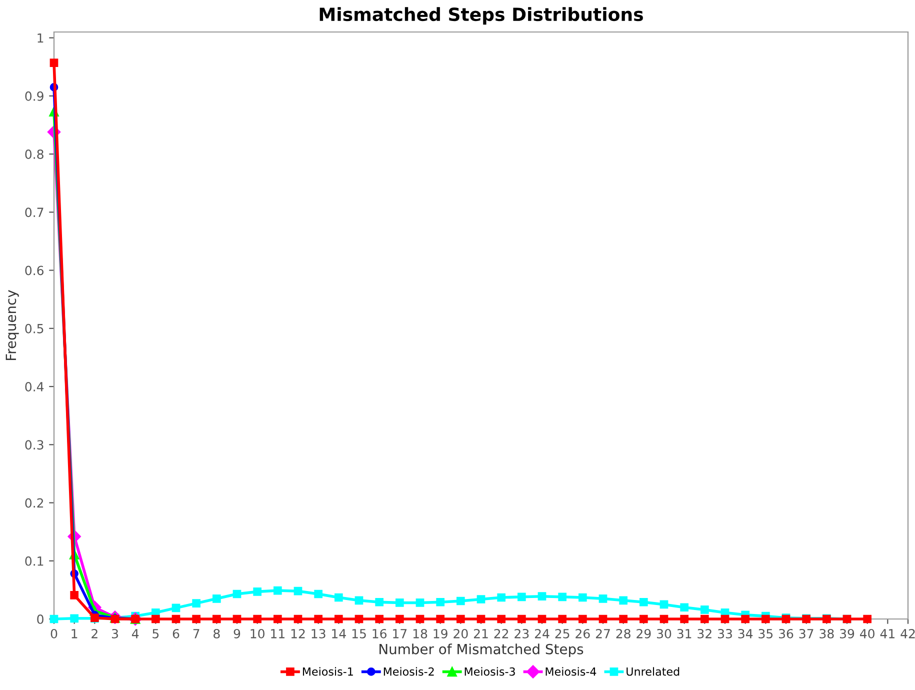  Describe the element at coordinates (115, 633) in the screenshot. I see `x-tick-label: 3` at that location.